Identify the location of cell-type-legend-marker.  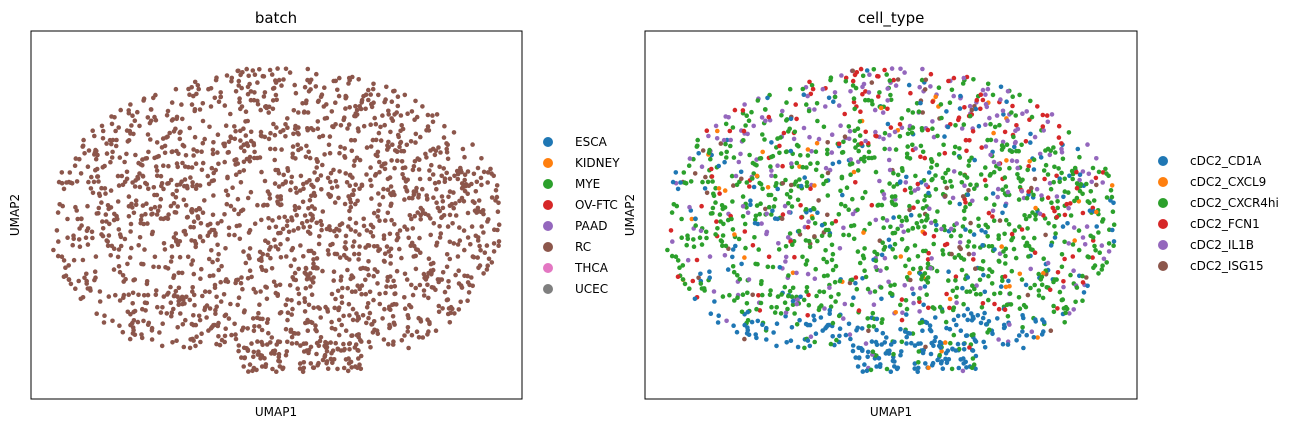
(1163, 182).